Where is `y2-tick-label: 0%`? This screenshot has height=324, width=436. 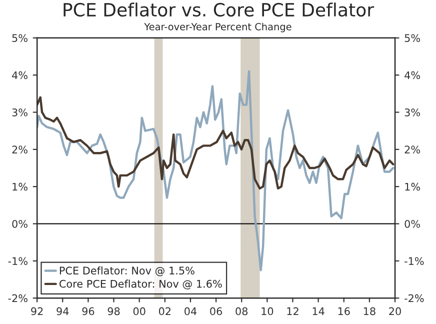 y2-tick-label: 0% is located at coordinates (412, 224).